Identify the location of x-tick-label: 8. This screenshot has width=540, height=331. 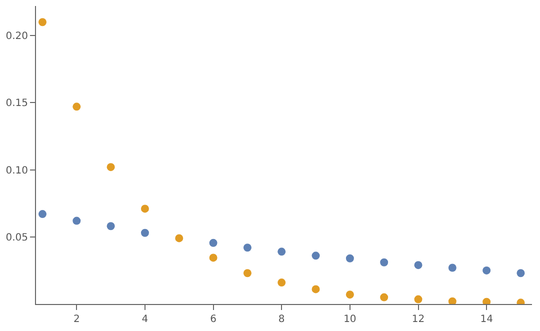
(281, 319).